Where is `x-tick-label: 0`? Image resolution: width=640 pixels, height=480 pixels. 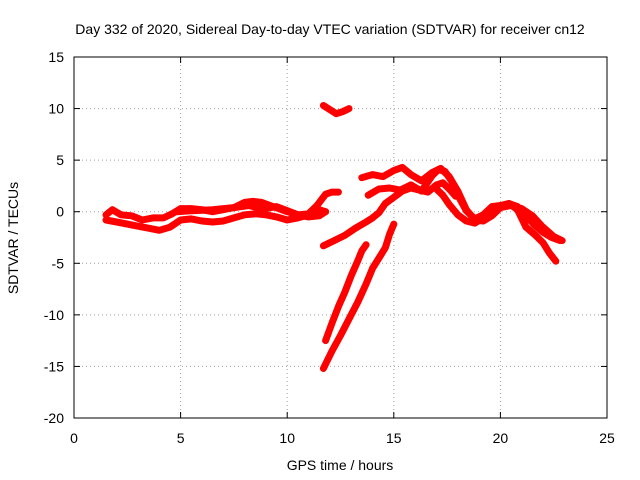
x-tick-label: 0 is located at coordinates (74, 438).